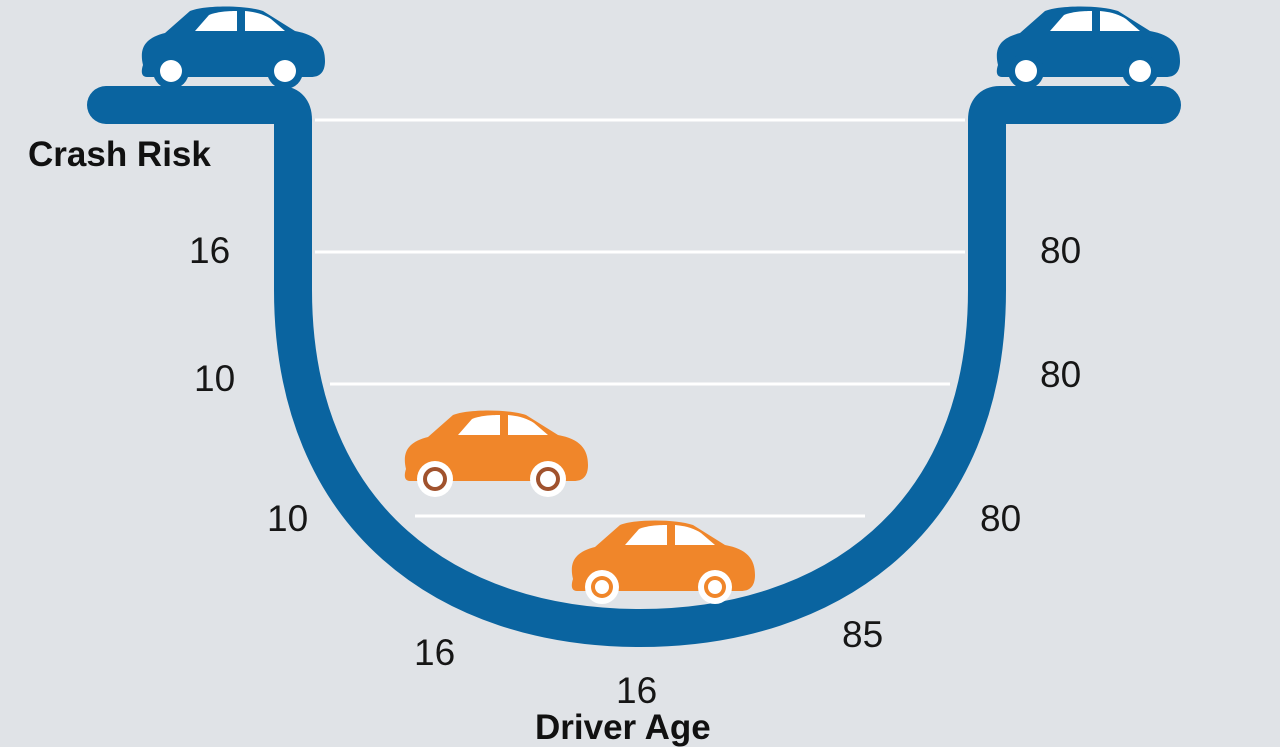 This screenshot has width=1280, height=747. Describe the element at coordinates (119, 154) in the screenshot. I see `y-axis-title: Crash Risk` at that location.